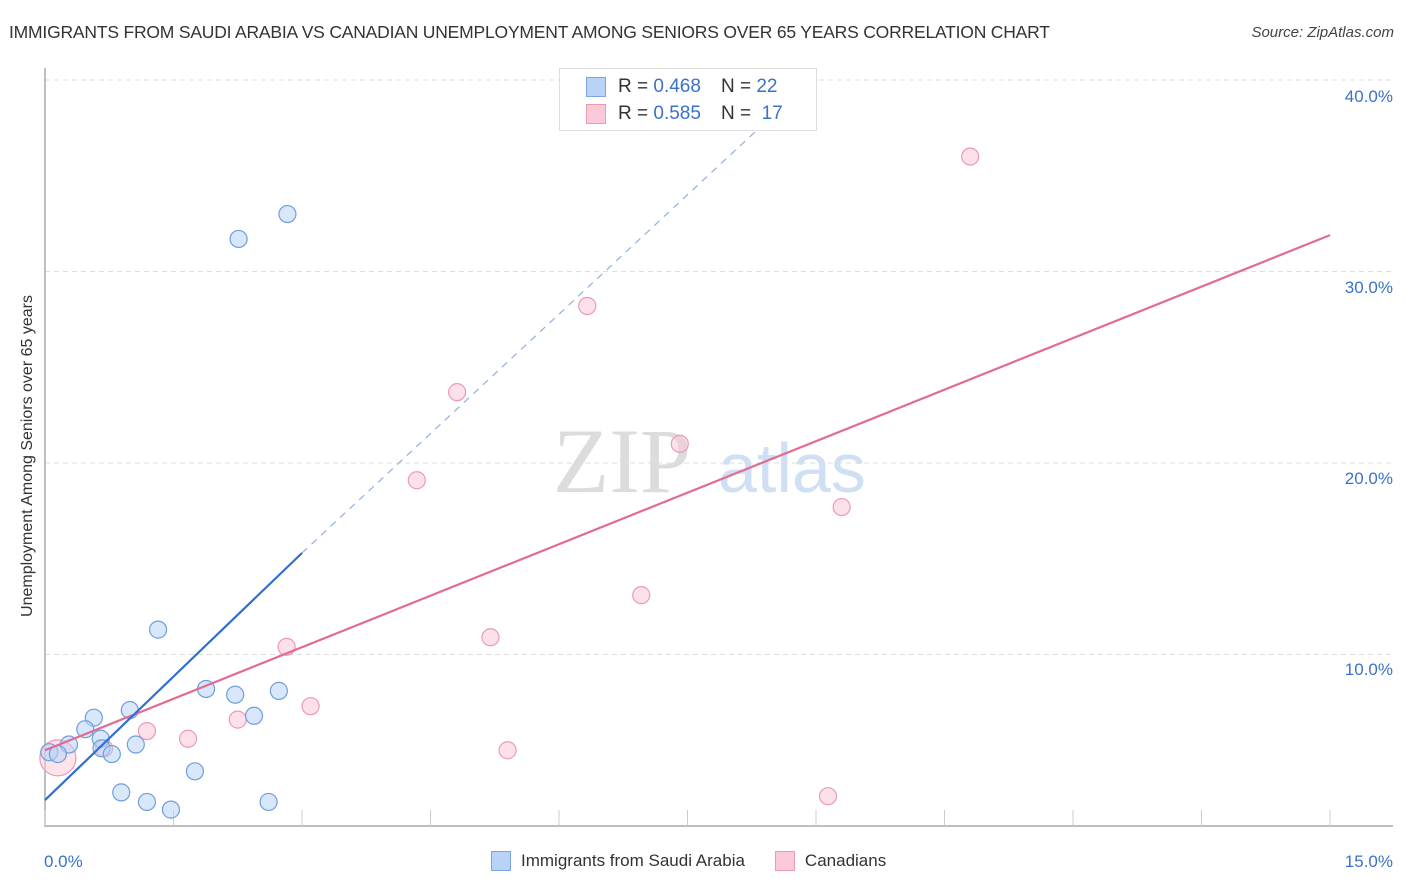 The height and width of the screenshot is (892, 1406). Describe the element at coordinates (1322, 32) in the screenshot. I see `source-label: Source: ZipAtlas.com` at that location.